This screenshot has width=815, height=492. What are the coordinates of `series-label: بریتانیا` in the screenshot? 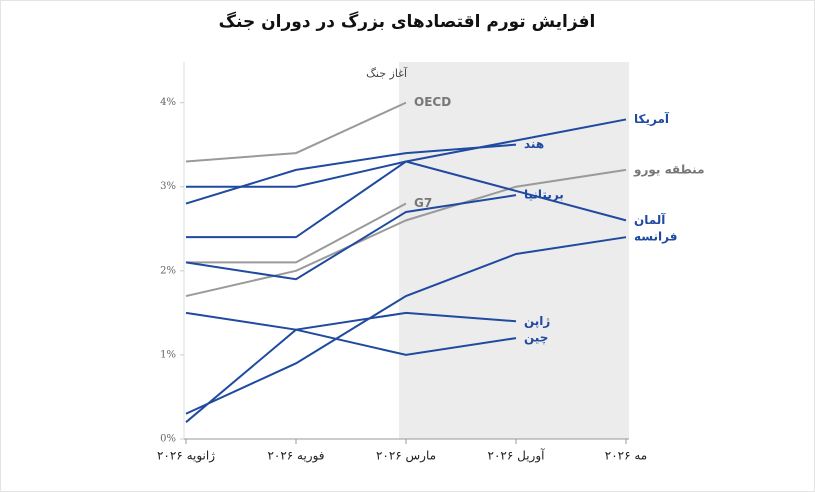 It's located at (544, 195).